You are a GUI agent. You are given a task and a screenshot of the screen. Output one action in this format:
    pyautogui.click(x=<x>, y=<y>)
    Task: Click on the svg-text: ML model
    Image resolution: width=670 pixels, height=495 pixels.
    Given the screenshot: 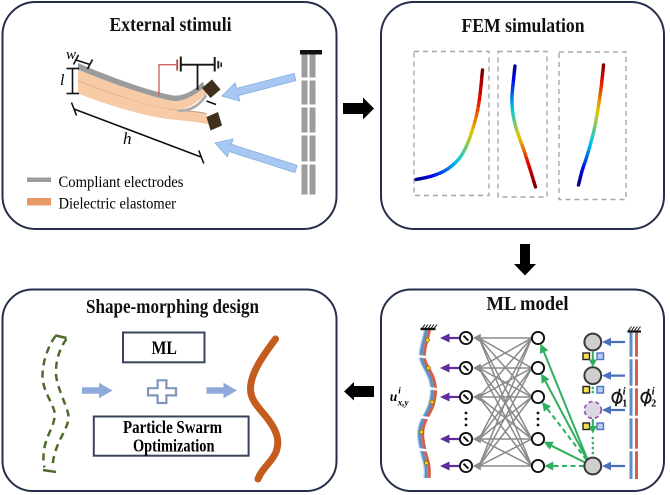 What is the action you would take?
    pyautogui.click(x=528, y=304)
    